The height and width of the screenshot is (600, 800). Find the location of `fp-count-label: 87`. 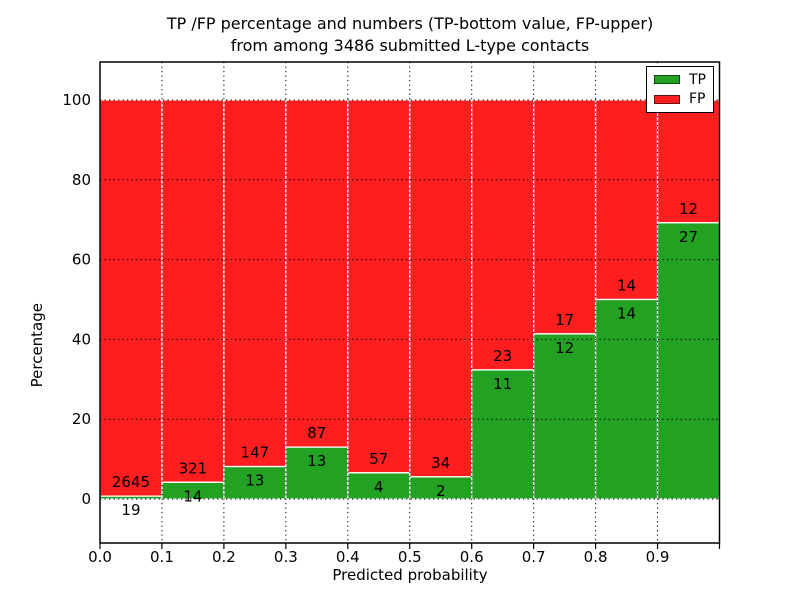

fp-count-label: 87 is located at coordinates (316, 433).